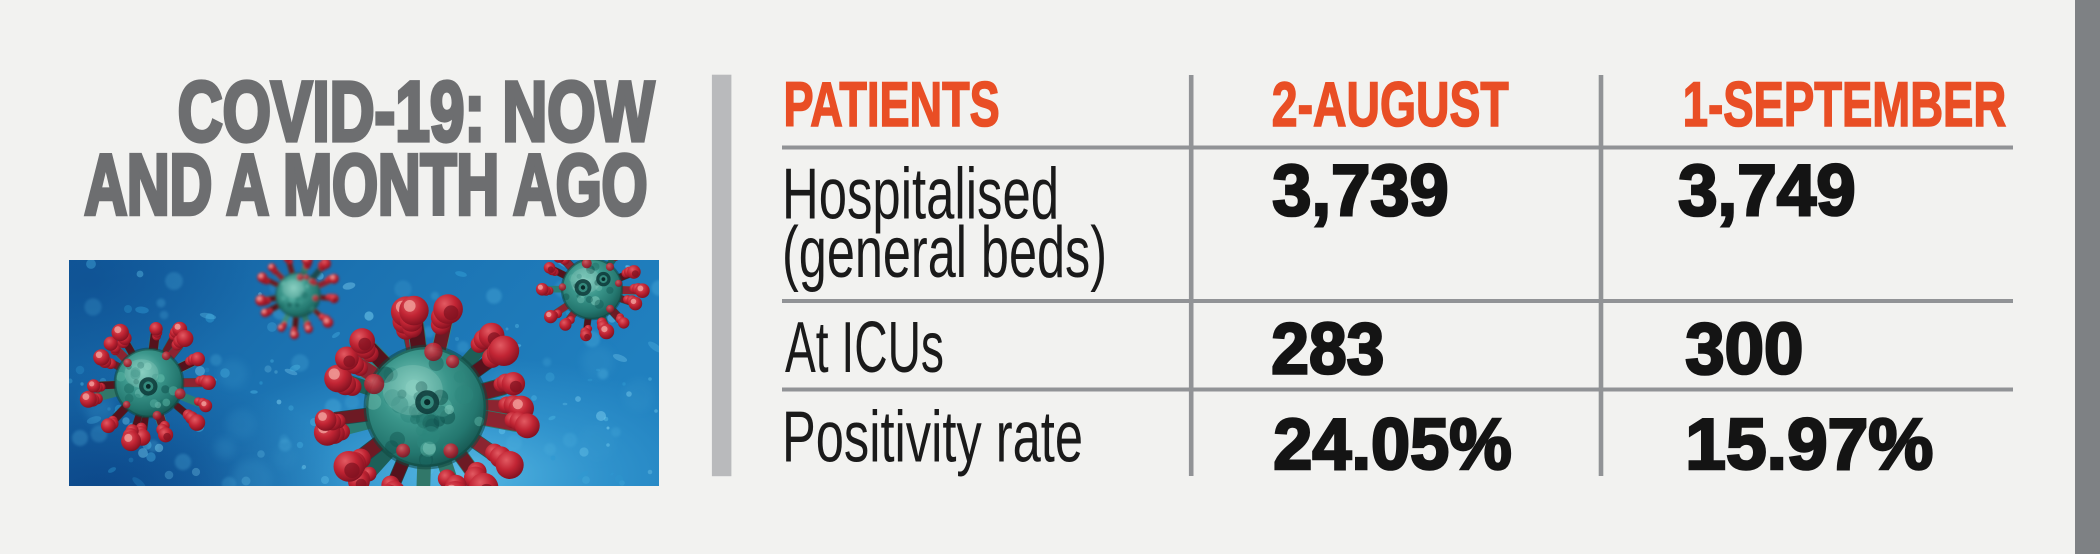 Image resolution: width=2100 pixels, height=554 pixels. Describe the element at coordinates (1390, 105) in the screenshot. I see `svg-text: 2-AUGUST` at that location.